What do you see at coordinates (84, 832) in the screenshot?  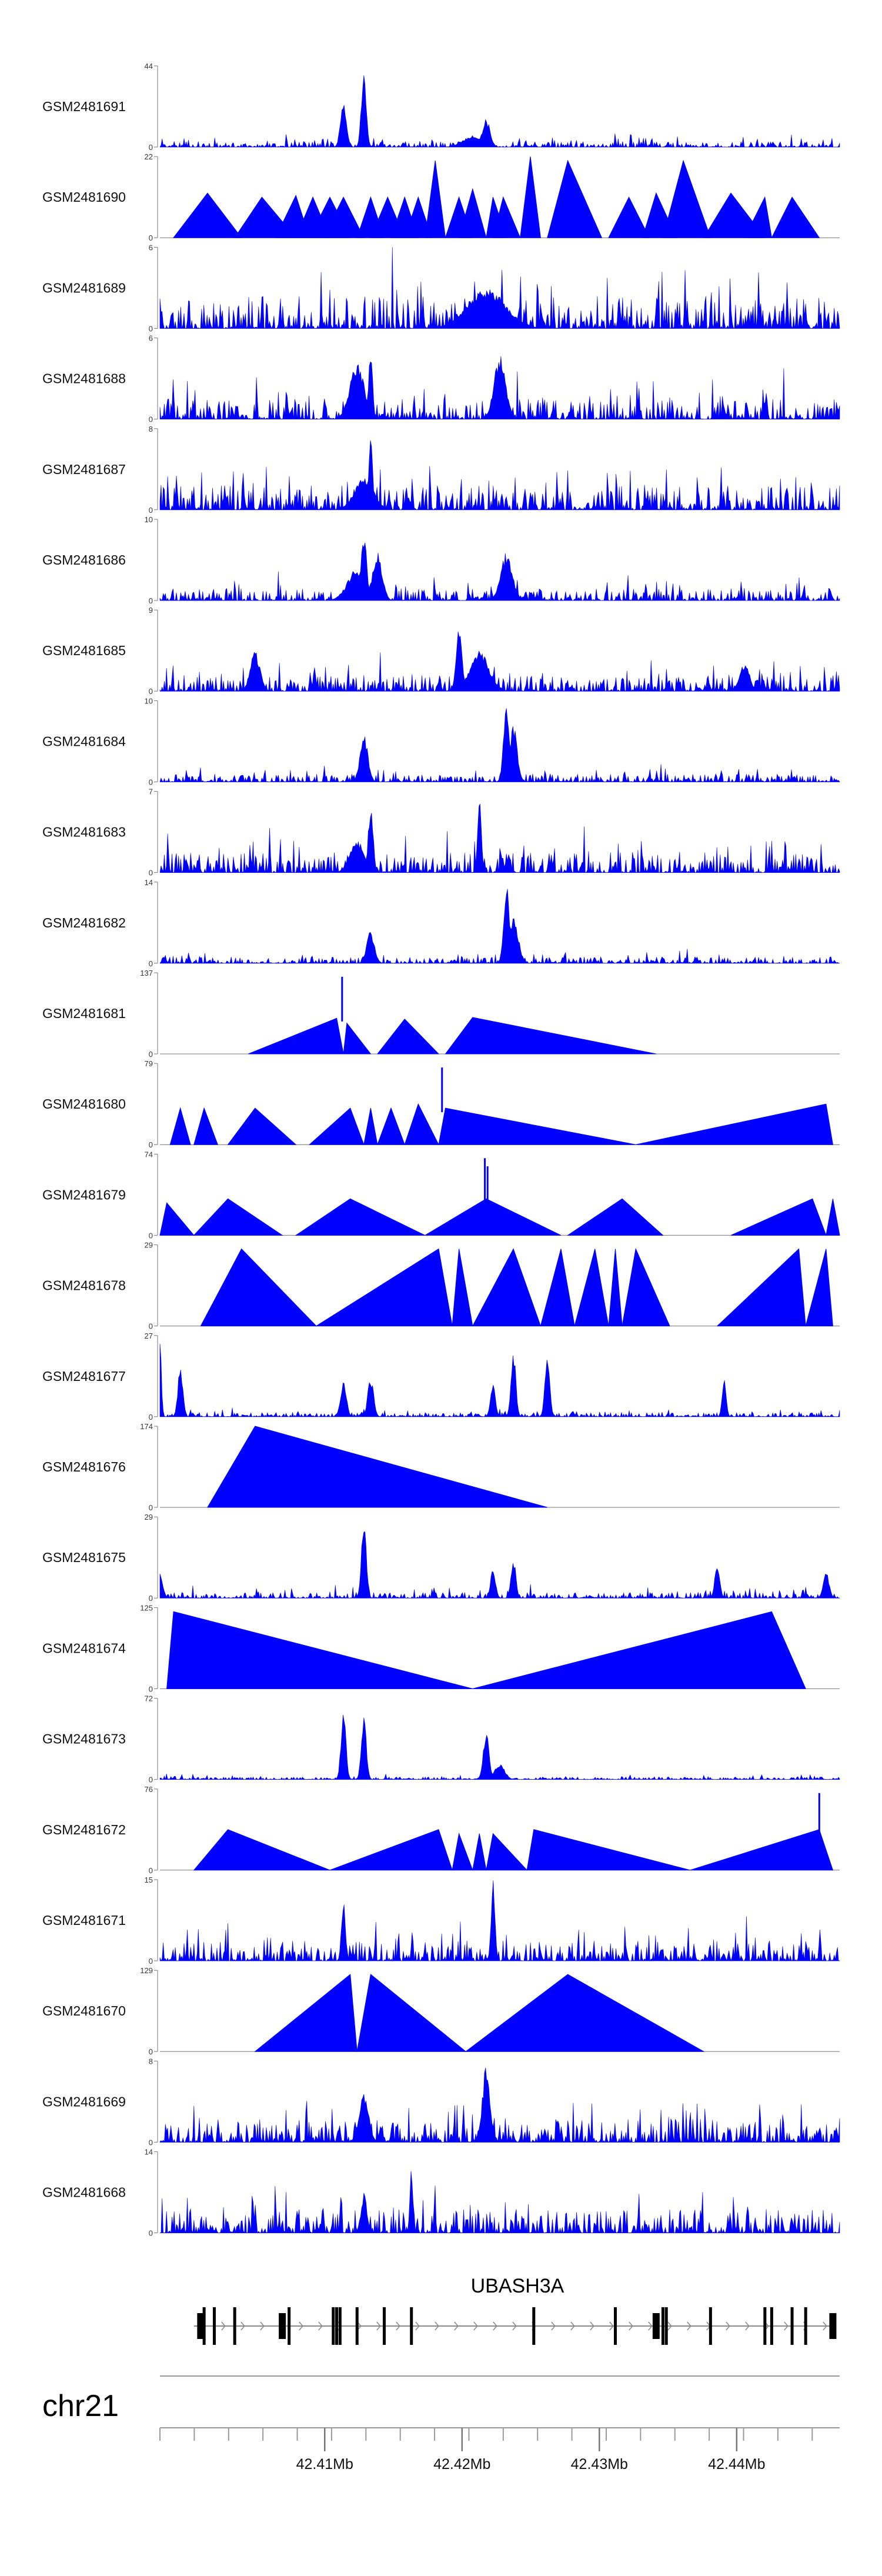 I see `track-label: GSM2481683` at bounding box center [84, 832].